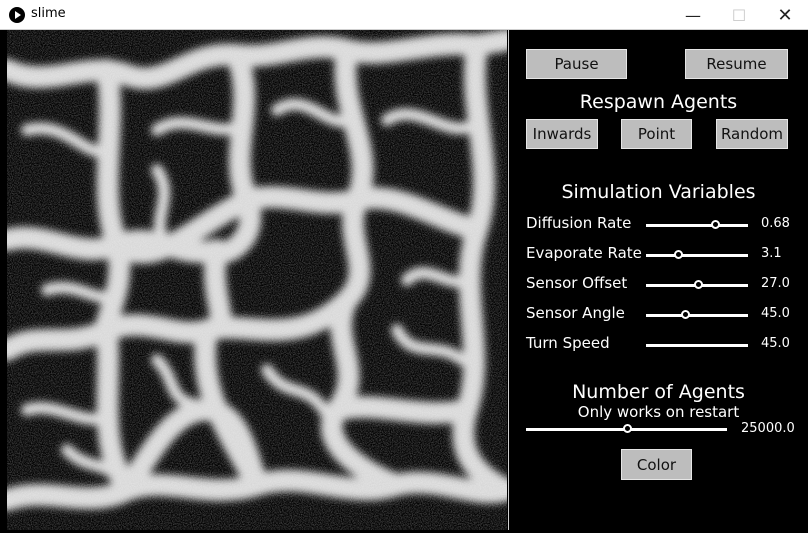 This screenshot has height=533, width=808. What do you see at coordinates (775, 223) in the screenshot?
I see `diffusion-rate-value: 0.68` at bounding box center [775, 223].